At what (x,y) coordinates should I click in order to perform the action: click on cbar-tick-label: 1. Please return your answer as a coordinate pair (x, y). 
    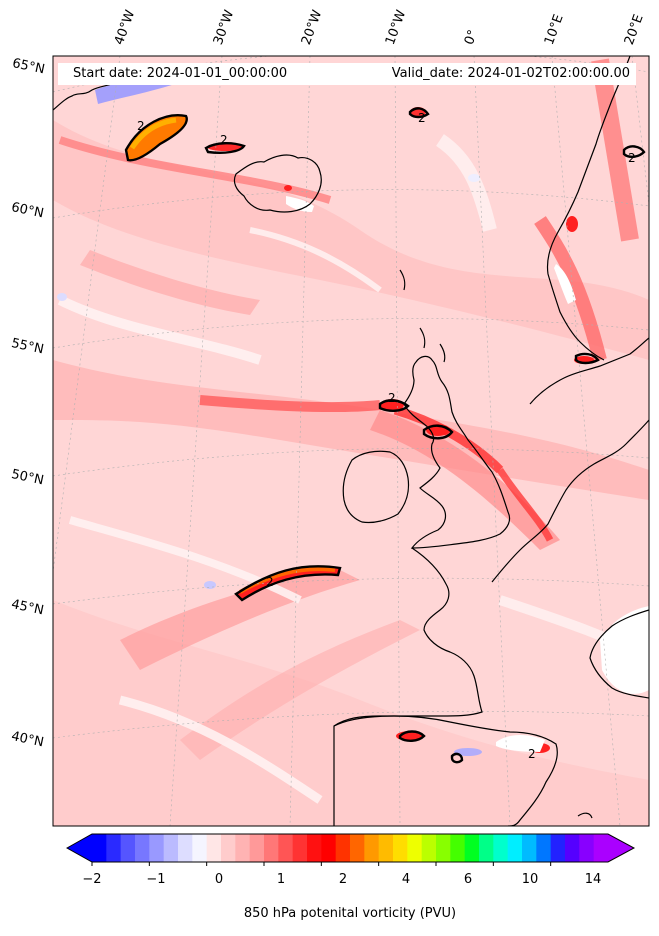
    Looking at the image, I should click on (281, 879).